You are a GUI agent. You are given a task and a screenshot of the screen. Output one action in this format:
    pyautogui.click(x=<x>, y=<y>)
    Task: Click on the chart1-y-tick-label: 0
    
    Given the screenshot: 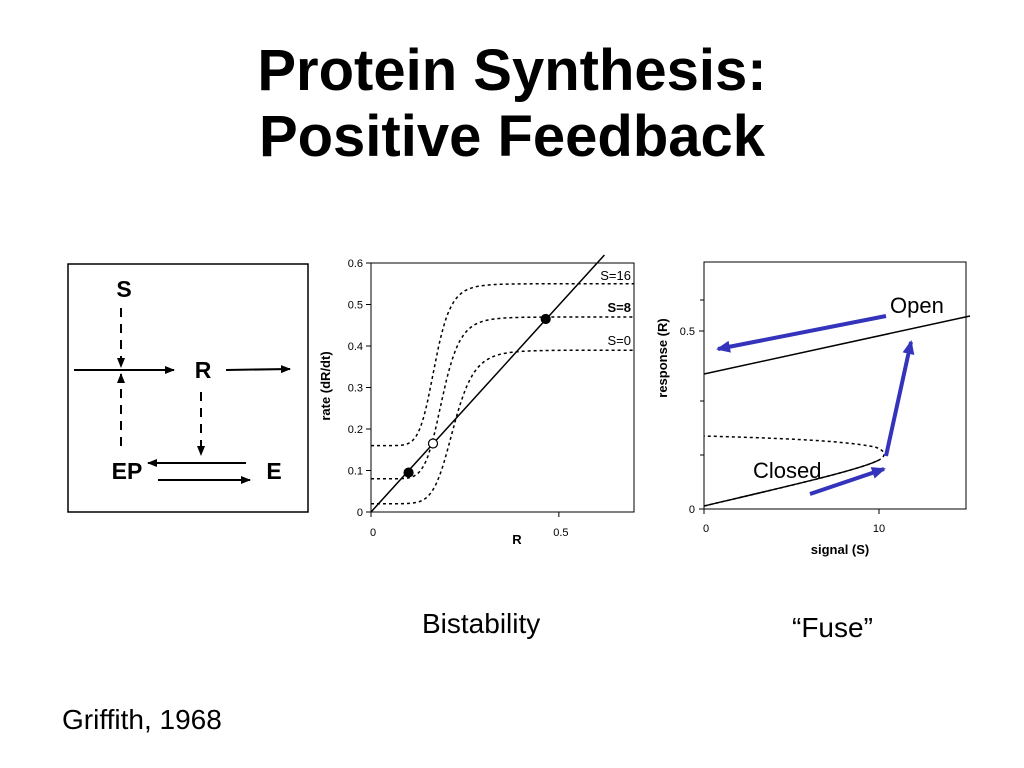 What is the action you would take?
    pyautogui.click(x=360, y=513)
    